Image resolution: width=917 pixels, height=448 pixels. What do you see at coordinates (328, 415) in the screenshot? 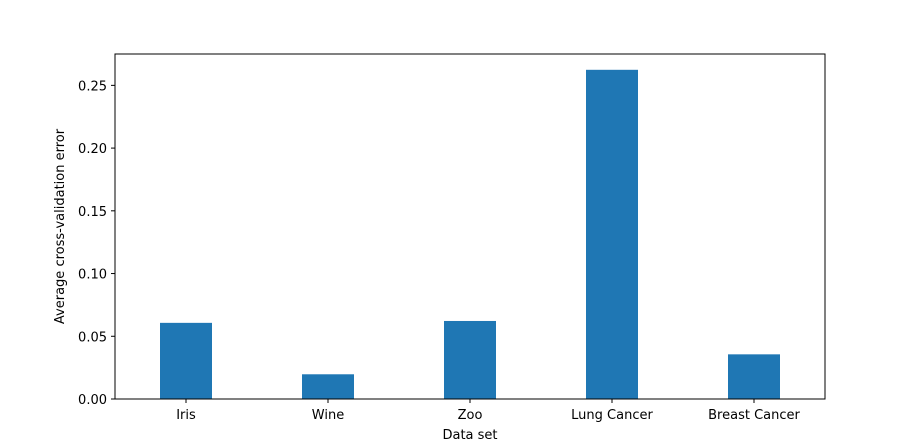
I see `x-tick-label: Wine` at bounding box center [328, 415].